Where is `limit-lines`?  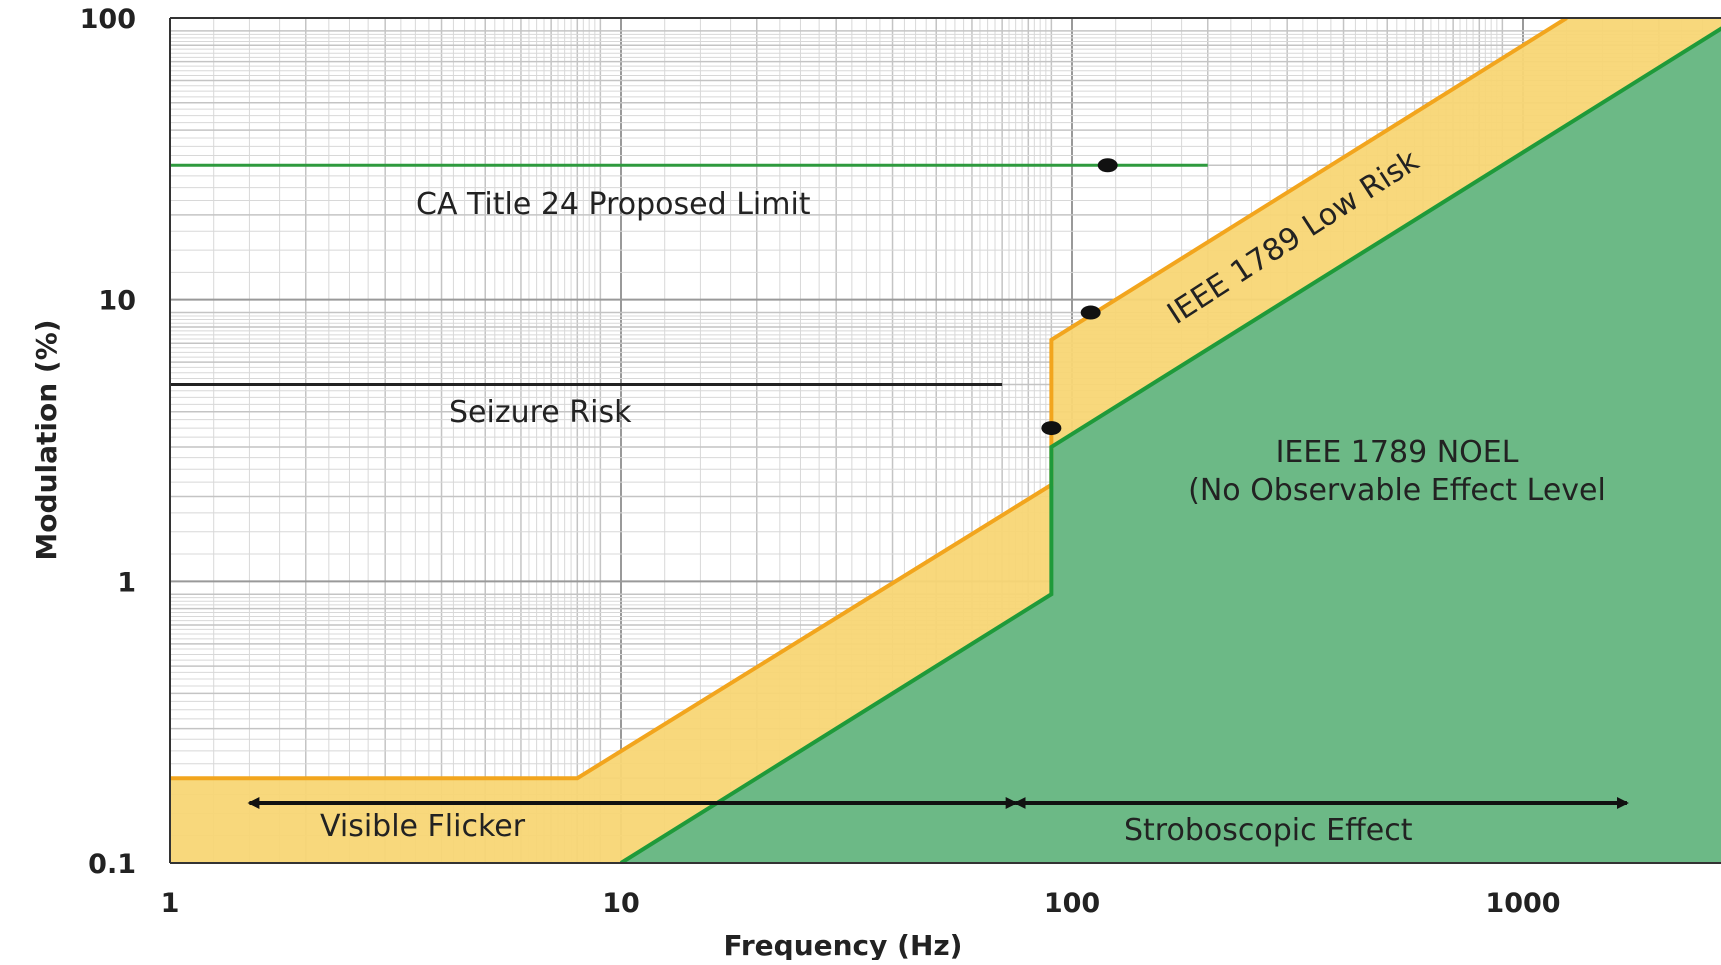
limit-lines is located at coordinates (689, 274).